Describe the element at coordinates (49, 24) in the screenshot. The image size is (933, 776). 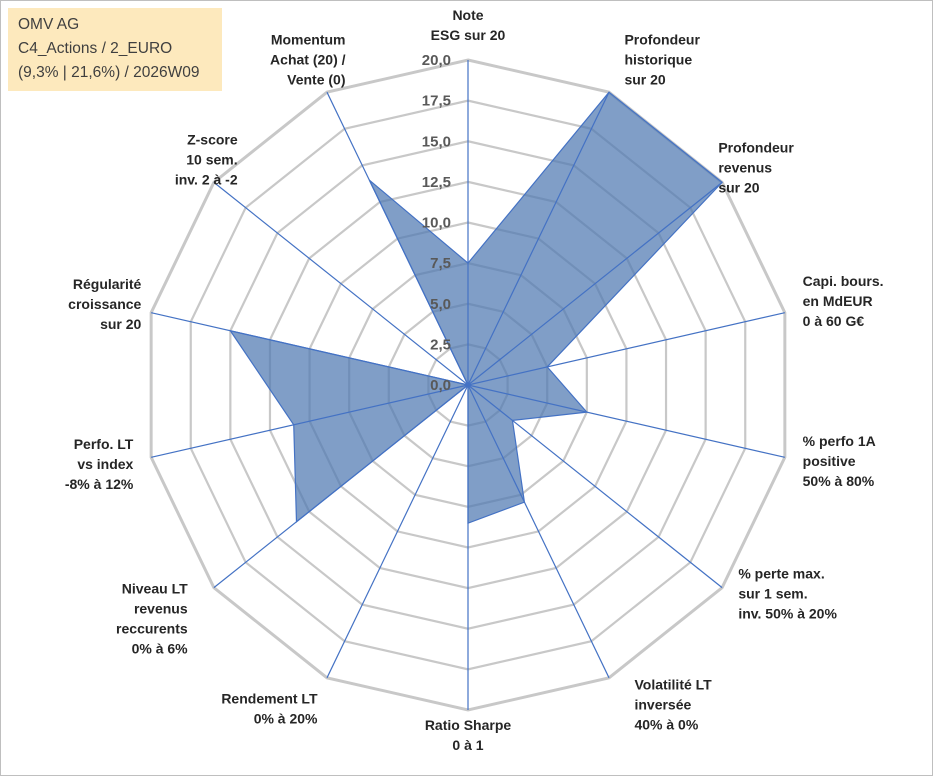
I see `company-name: OMV AG` at that location.